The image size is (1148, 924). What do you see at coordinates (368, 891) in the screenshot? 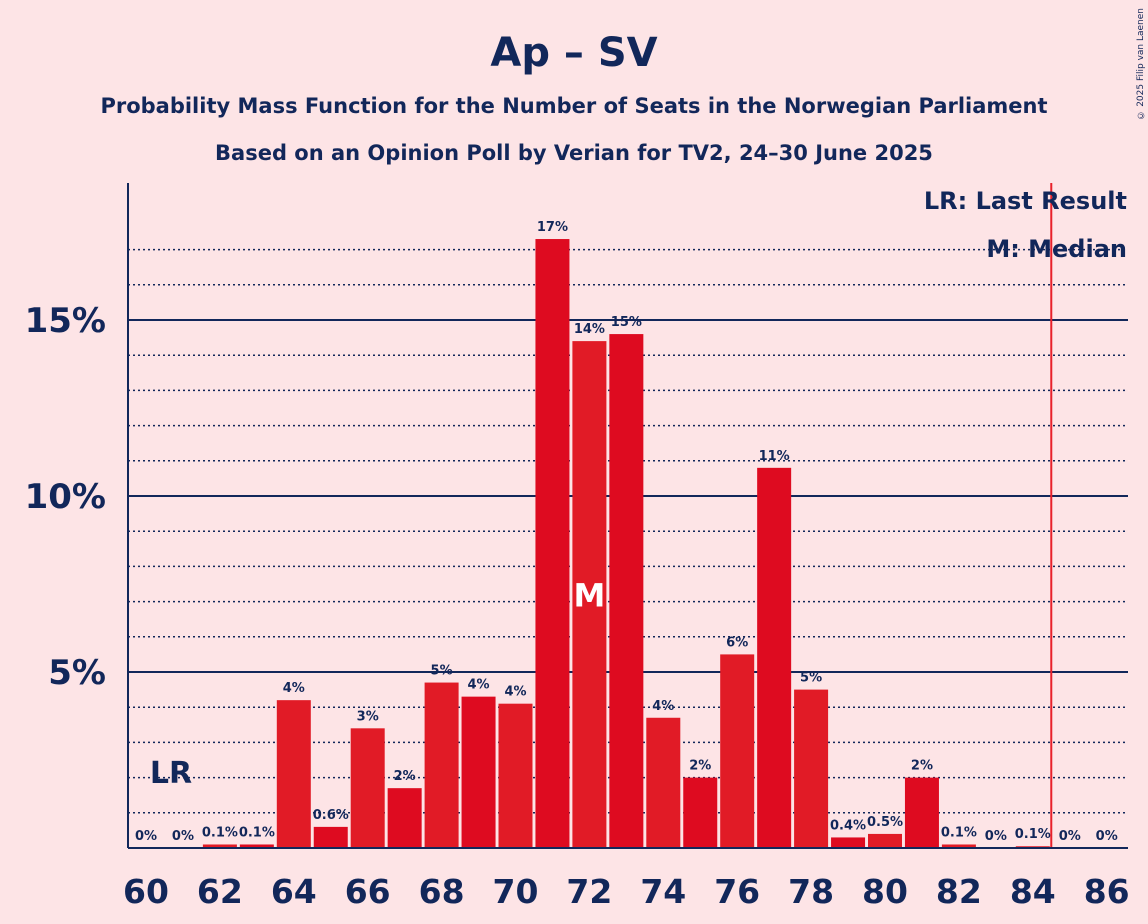
I see `x-tick-66: 66` at bounding box center [368, 891].